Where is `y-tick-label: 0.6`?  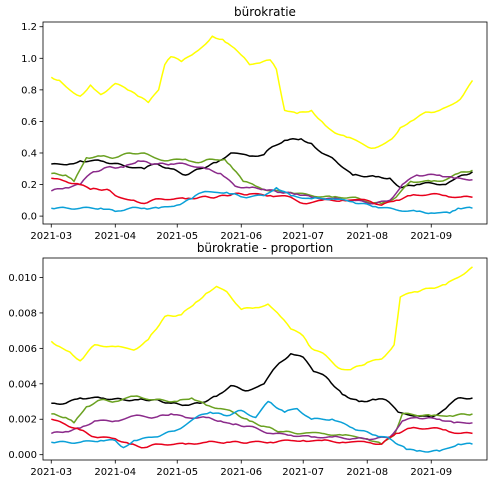 y-tick-label: 0.6 is located at coordinates (29, 122).